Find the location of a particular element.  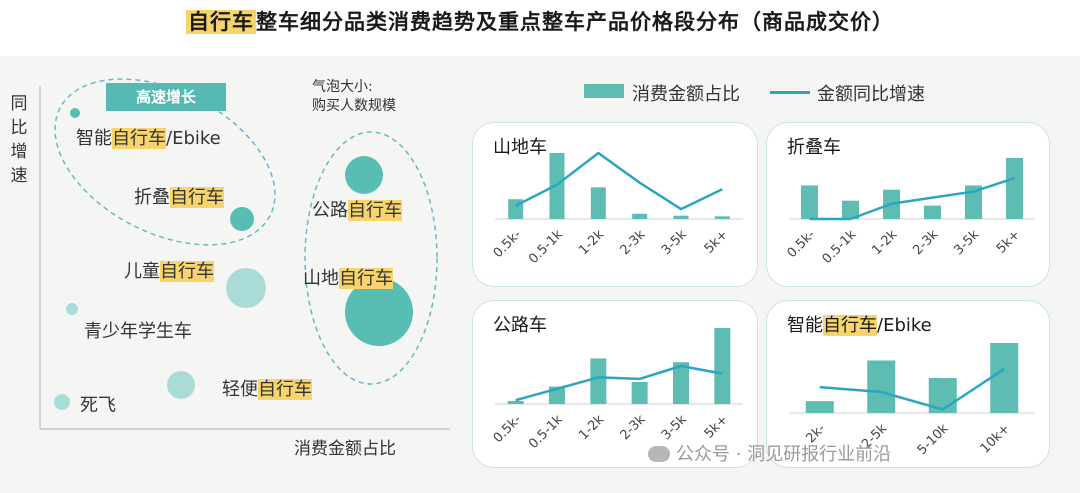

mini-chart-smart-ebike: 2k- 2-5k 5-10k 10k+ is located at coordinates (912, 400).